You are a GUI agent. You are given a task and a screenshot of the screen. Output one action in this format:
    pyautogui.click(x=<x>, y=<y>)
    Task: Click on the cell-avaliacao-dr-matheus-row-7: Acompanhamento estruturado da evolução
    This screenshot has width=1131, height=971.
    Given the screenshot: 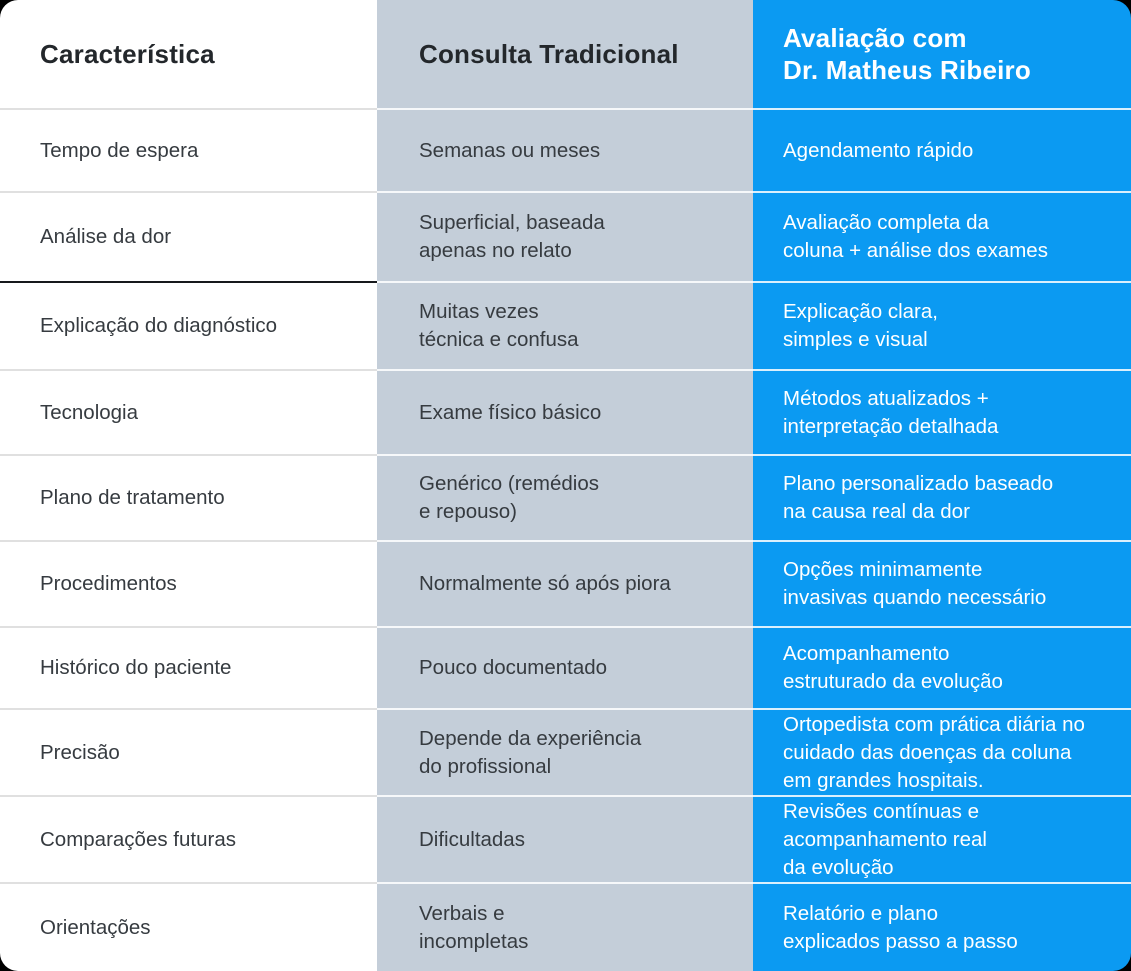 What is the action you would take?
    pyautogui.click(x=942, y=669)
    